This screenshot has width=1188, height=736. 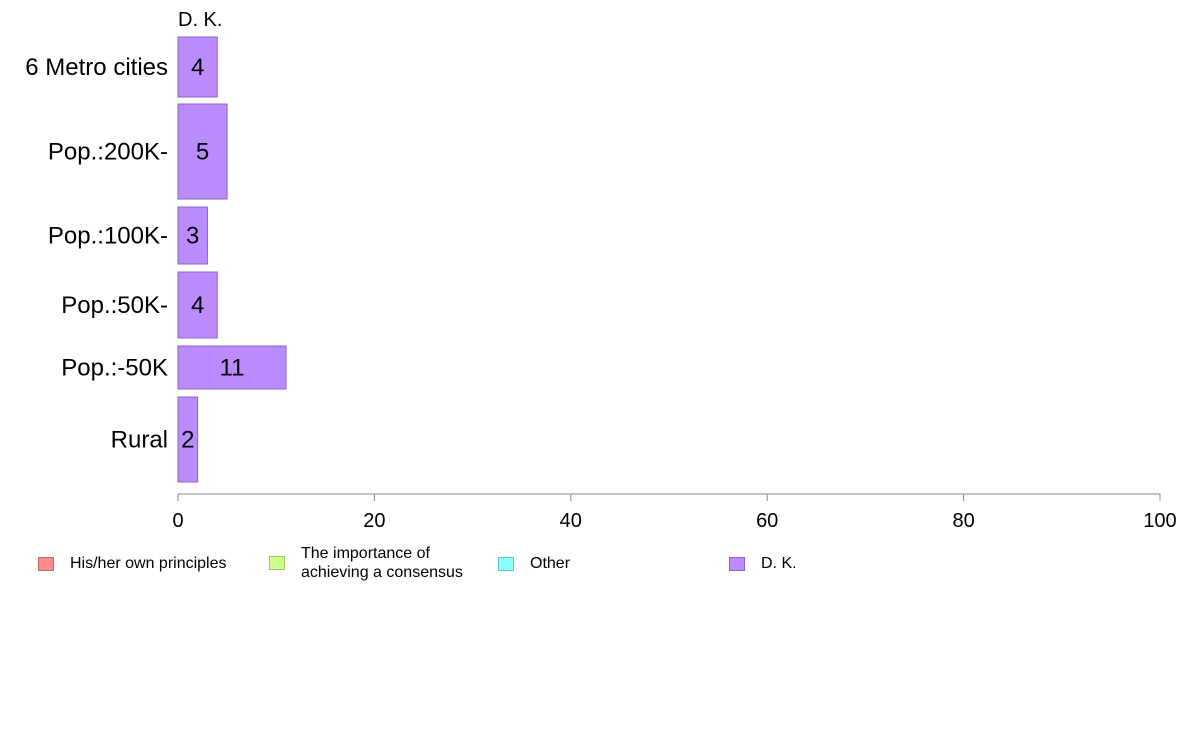 What do you see at coordinates (200, 20) in the screenshot?
I see `panel-title: D. K.` at bounding box center [200, 20].